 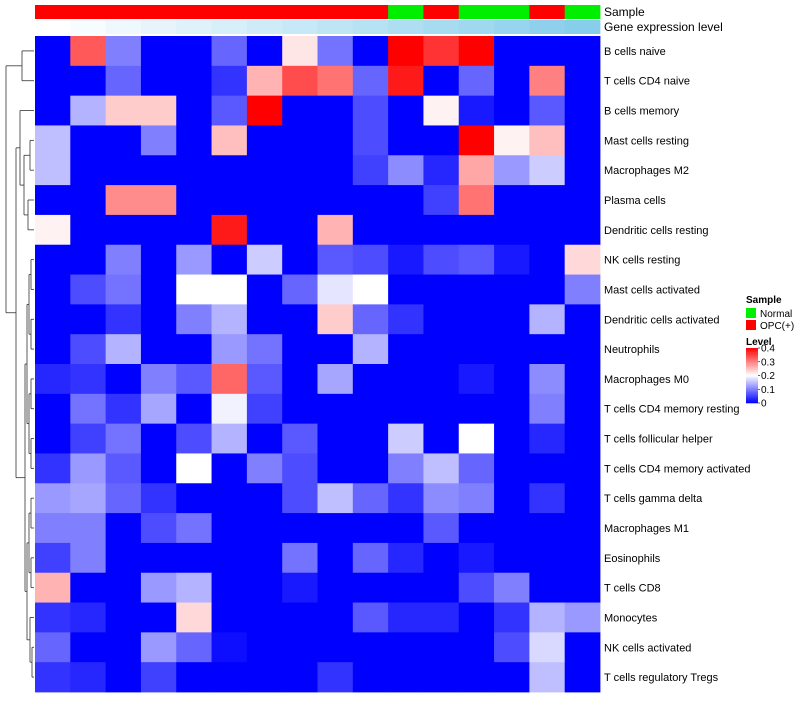 What do you see at coordinates (646, 529) in the screenshot?
I see `row-label: Macrophages M1` at bounding box center [646, 529].